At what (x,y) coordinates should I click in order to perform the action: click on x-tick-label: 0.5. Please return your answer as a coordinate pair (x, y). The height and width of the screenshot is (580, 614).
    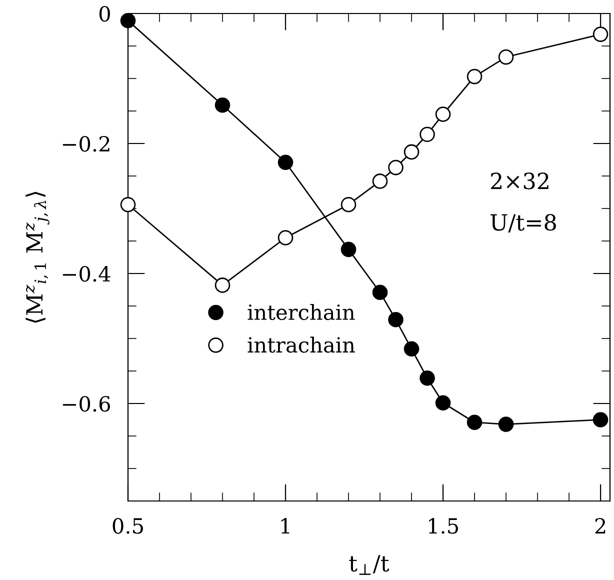
    Looking at the image, I should click on (127, 526).